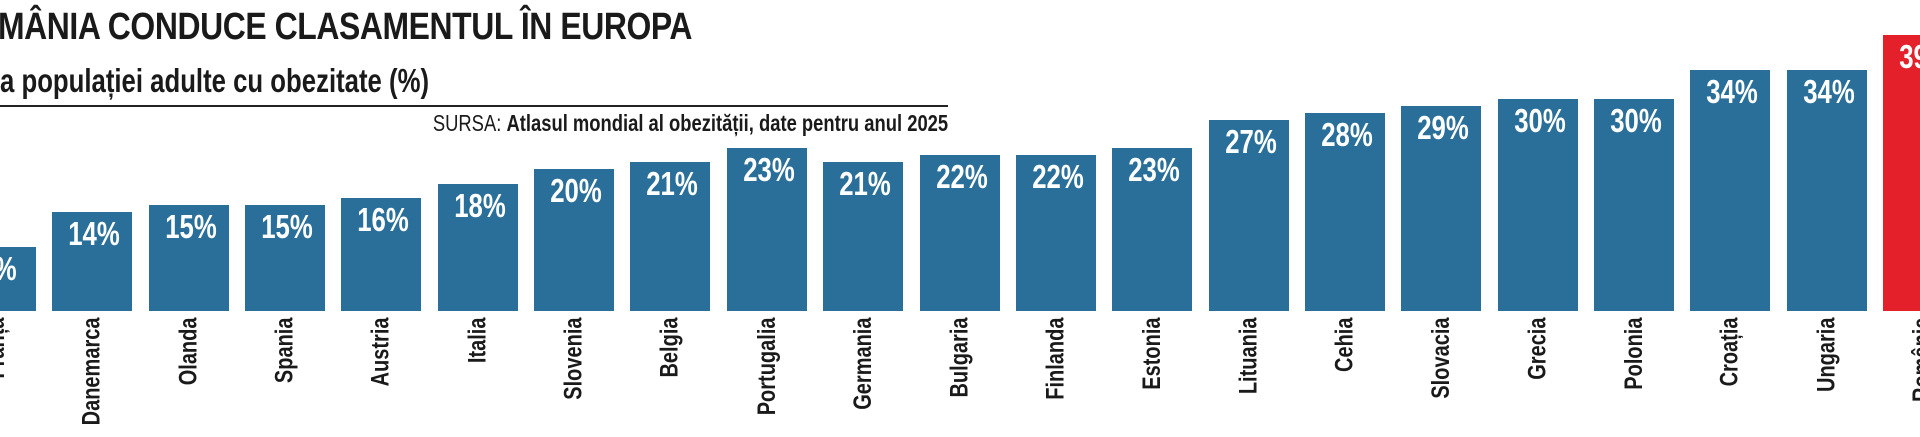 This screenshot has width=1920, height=437. What do you see at coordinates (1055, 358) in the screenshot?
I see `category-label: Finlanda` at bounding box center [1055, 358].